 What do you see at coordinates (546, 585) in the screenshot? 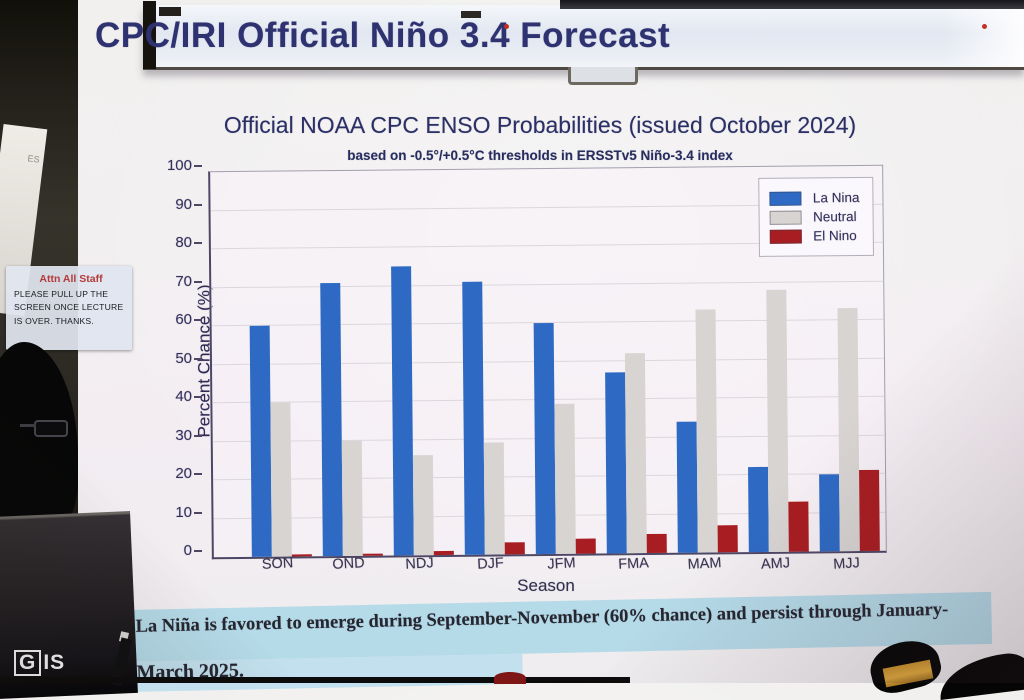
I see `x-axis-title: Season` at bounding box center [546, 585].